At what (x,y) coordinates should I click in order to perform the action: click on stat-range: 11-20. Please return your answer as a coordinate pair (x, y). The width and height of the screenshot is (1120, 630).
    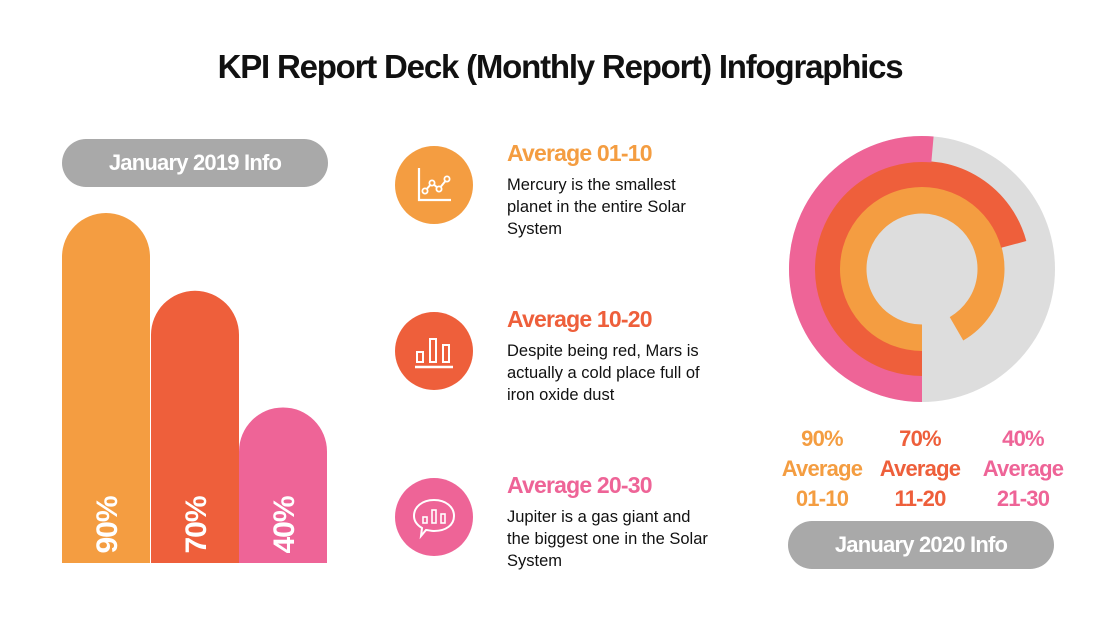
    Looking at the image, I should click on (920, 498).